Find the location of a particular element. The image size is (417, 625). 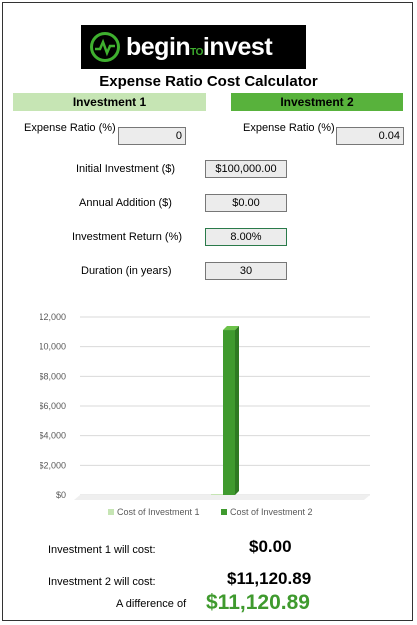

chart-pulse-icon is located at coordinates (105, 47).